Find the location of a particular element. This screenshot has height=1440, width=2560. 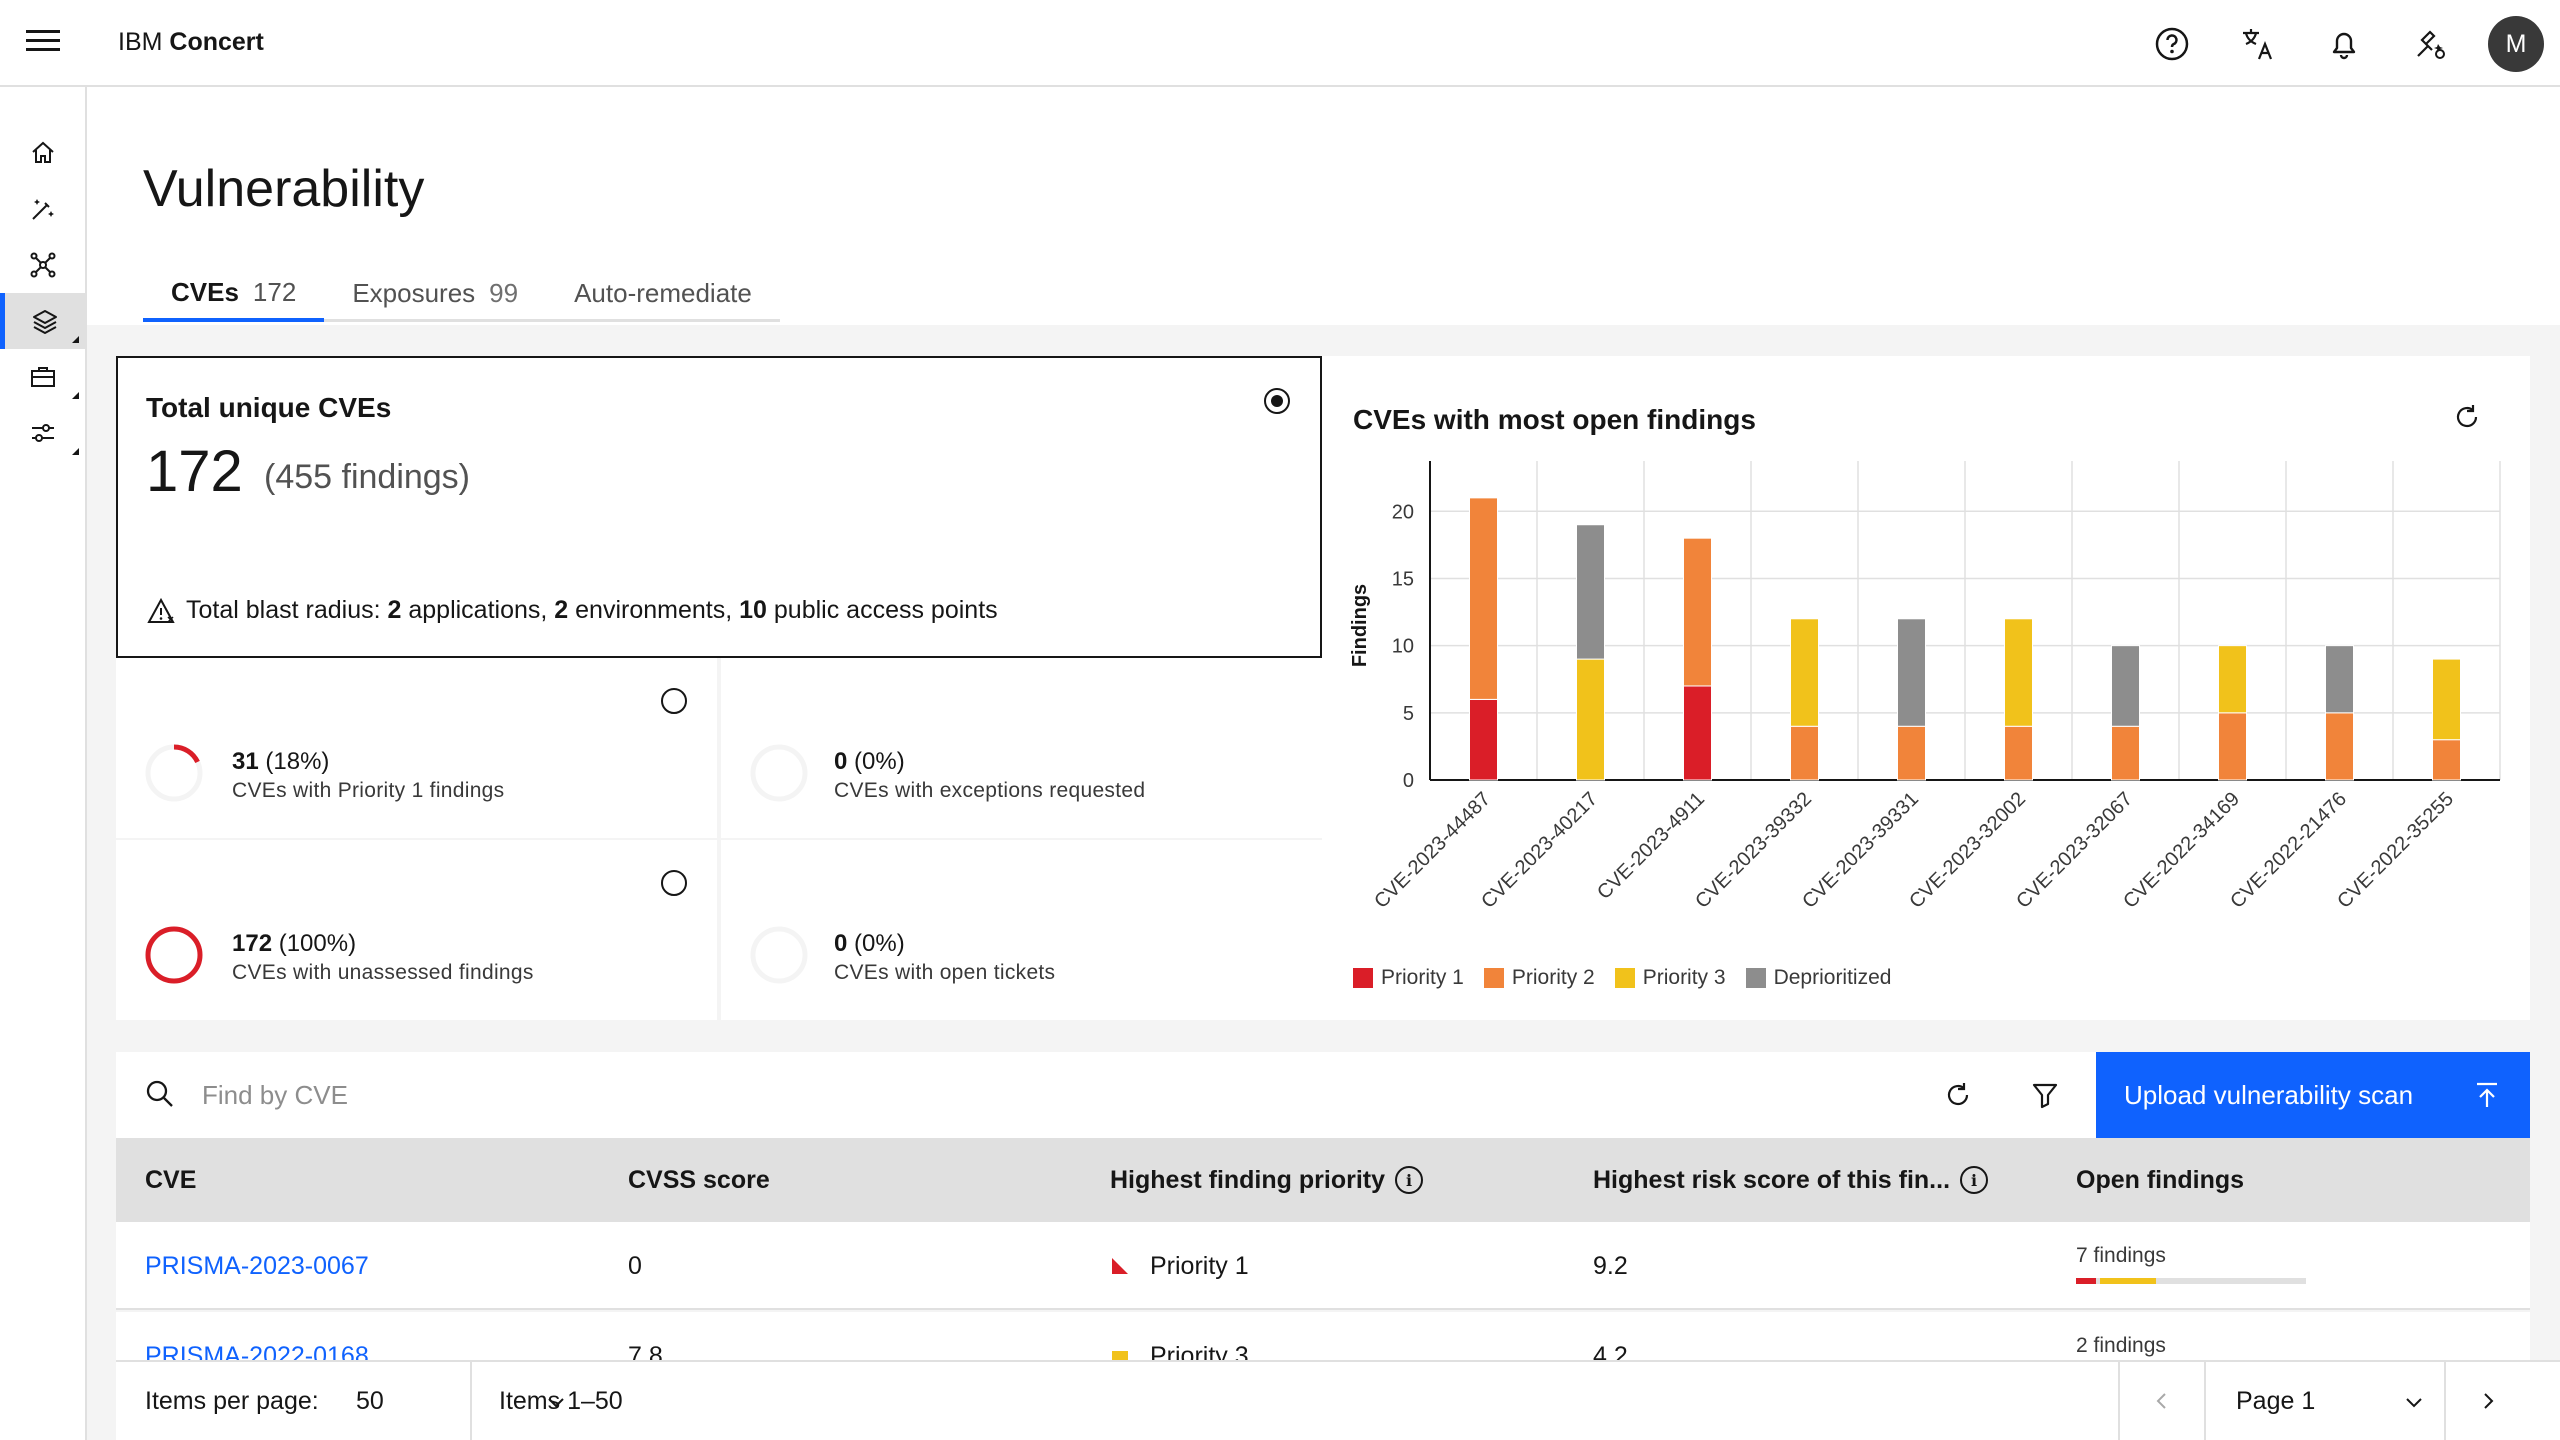

legend-label: Priority 3 is located at coordinates (1684, 977).